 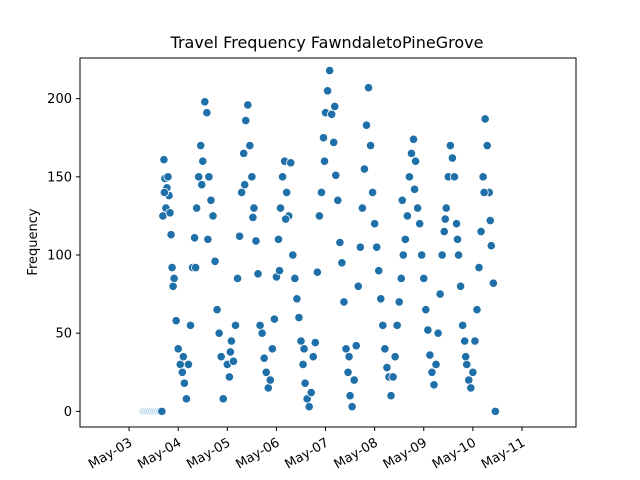 What do you see at coordinates (503, 453) in the screenshot?
I see `x-tick-label: May-11` at bounding box center [503, 453].